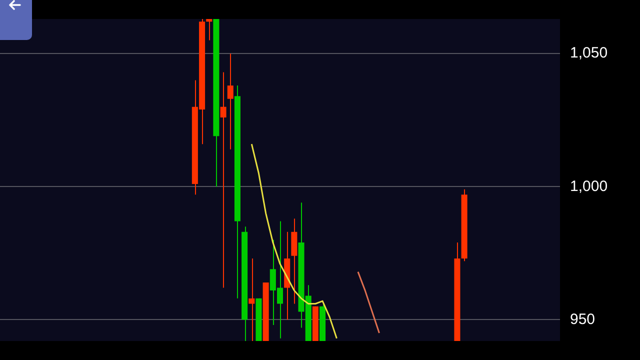 The height and width of the screenshot is (360, 640). I want to click on y-tick-label: 1,050, so click(589, 53).